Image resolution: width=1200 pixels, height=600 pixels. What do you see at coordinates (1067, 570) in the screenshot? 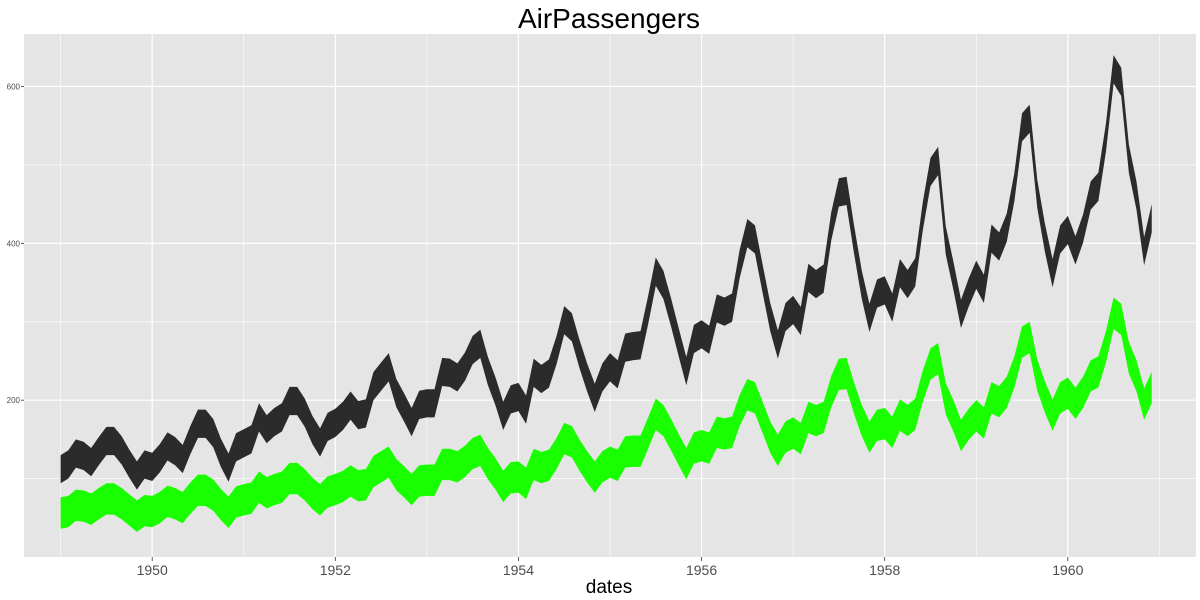
I see `x-tick-label: 1960` at bounding box center [1067, 570].